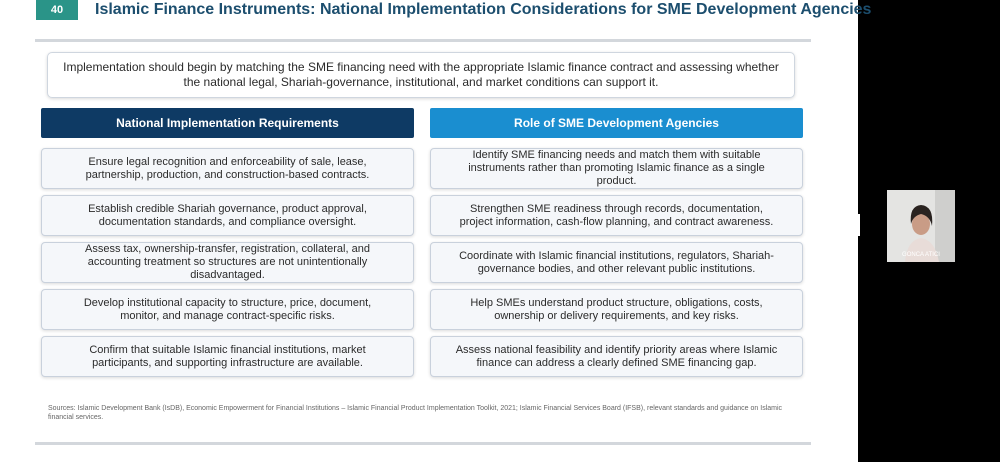 The image size is (1000, 462). Describe the element at coordinates (227, 123) in the screenshot. I see `column-header: National Implementation Requirements` at that location.